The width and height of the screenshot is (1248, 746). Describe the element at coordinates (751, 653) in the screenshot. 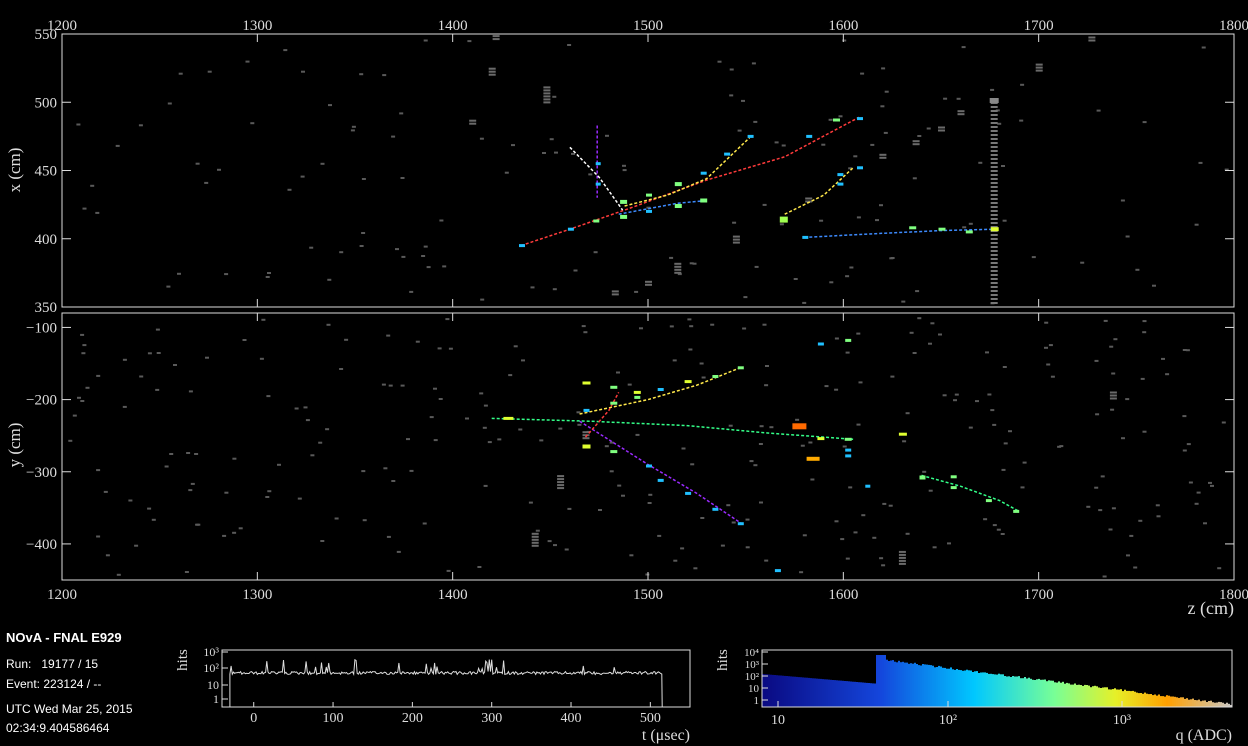

I see `charge-ytick-label: 10⁴` at that location.